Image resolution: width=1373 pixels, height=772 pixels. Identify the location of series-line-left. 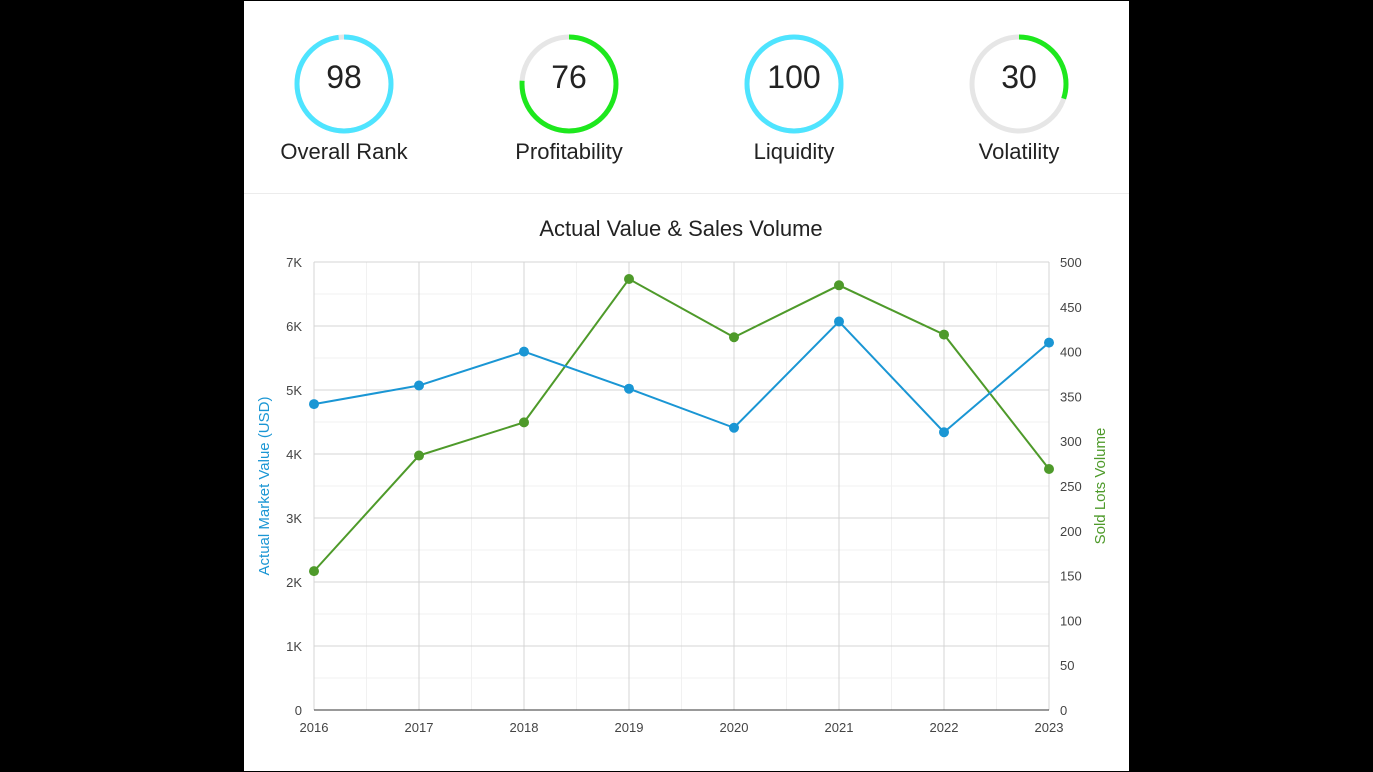
(681, 377).